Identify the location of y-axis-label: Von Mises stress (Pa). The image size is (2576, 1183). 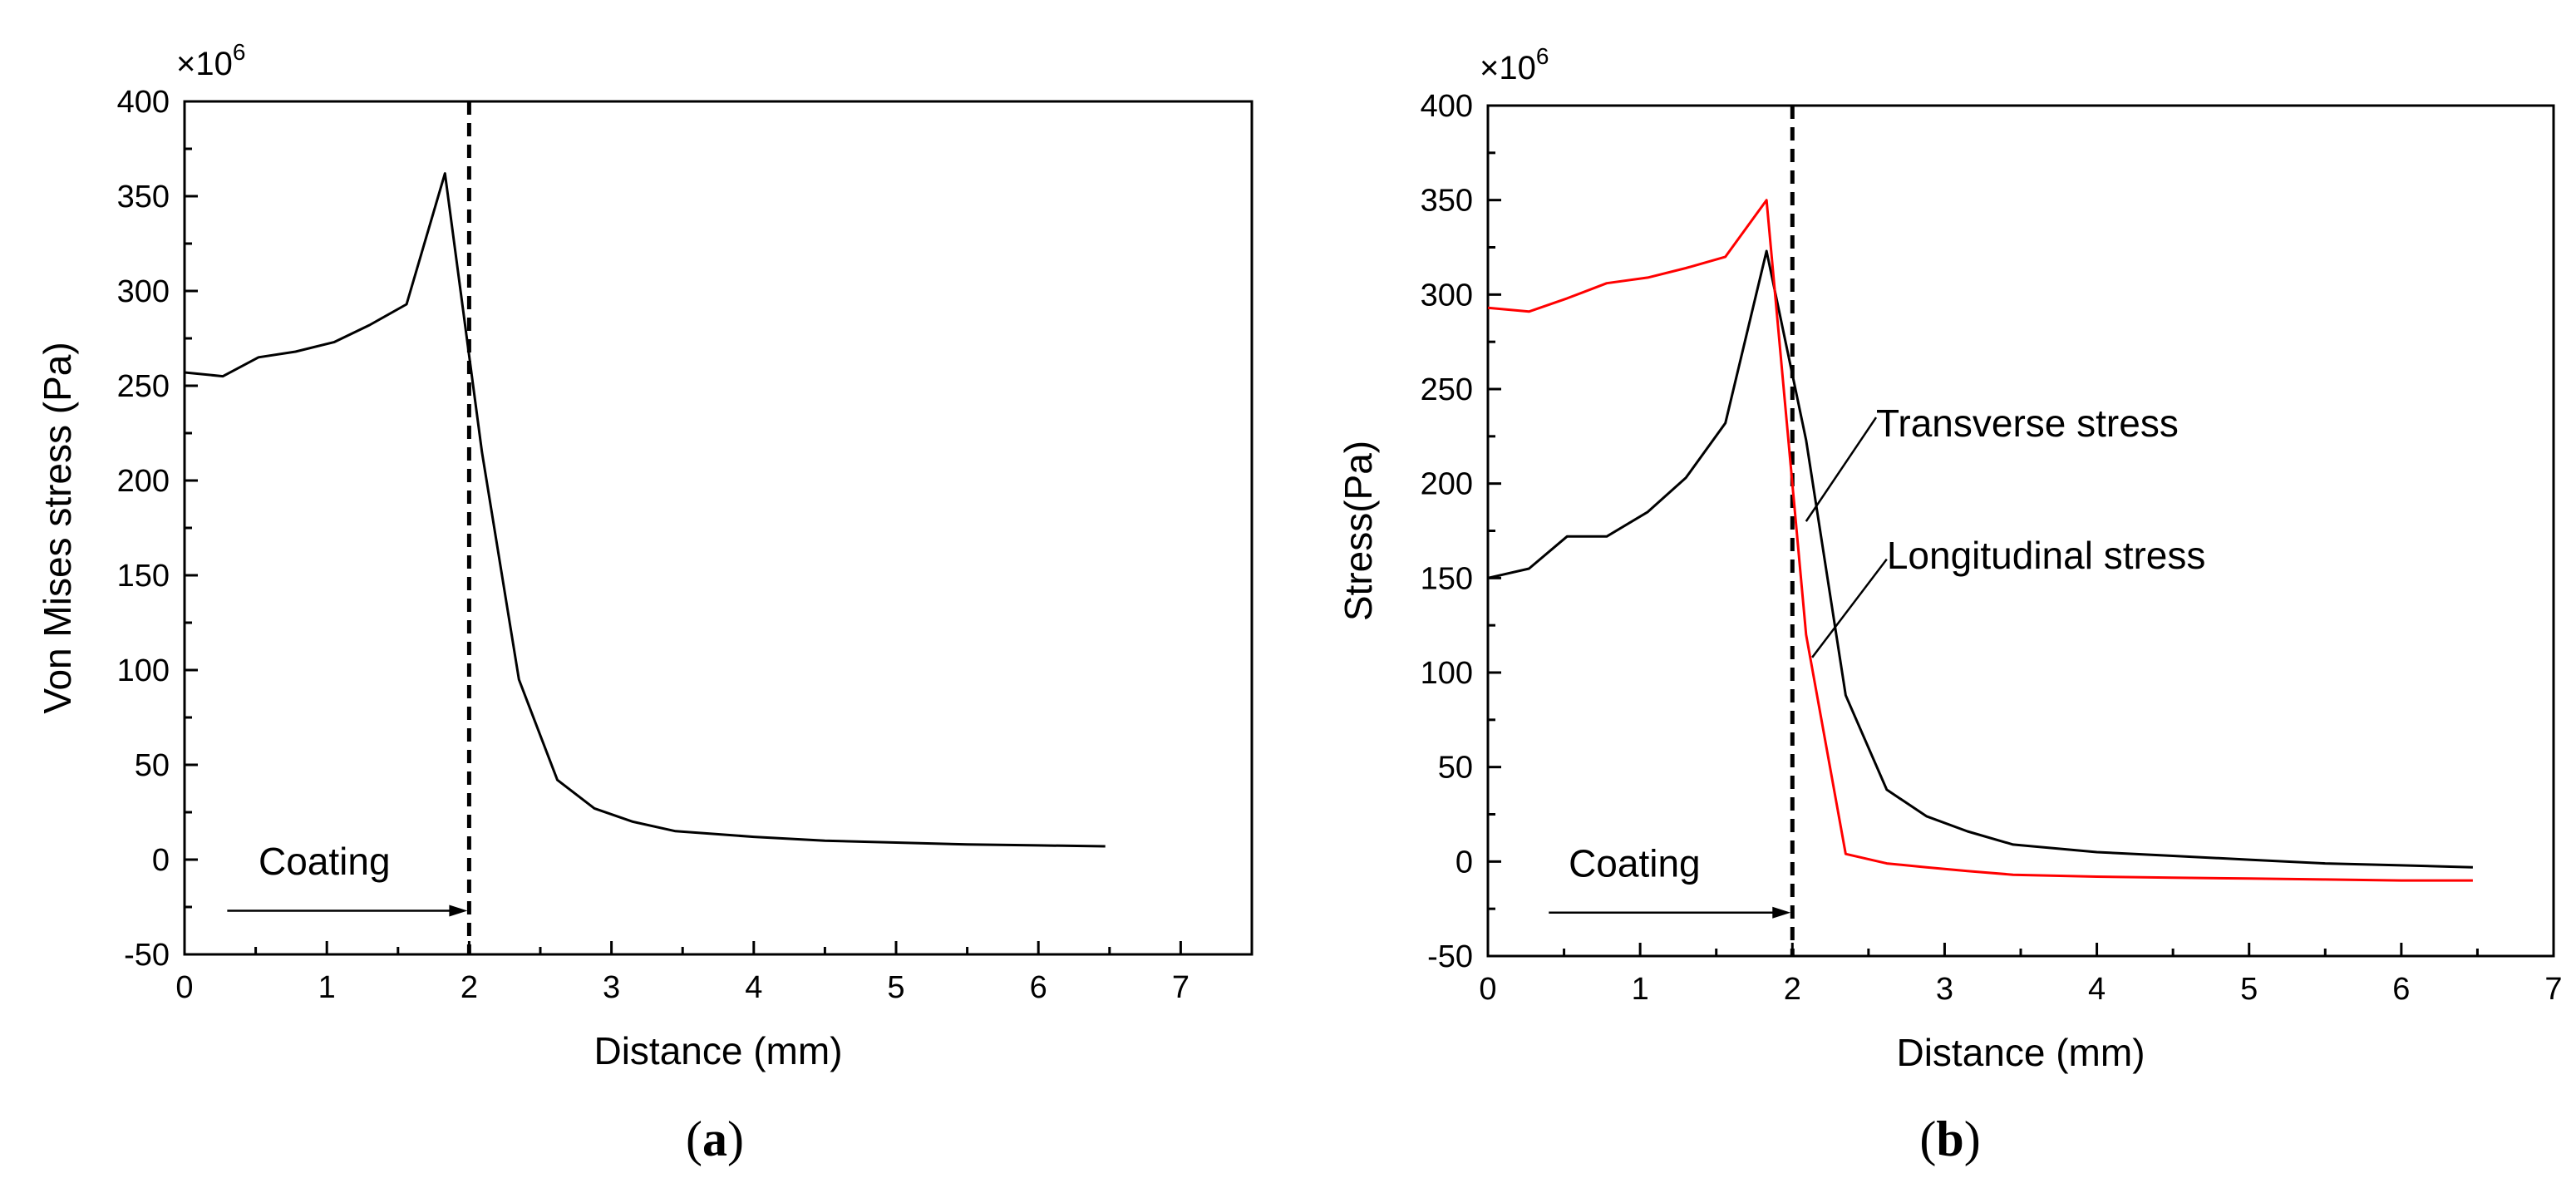
(57, 527).